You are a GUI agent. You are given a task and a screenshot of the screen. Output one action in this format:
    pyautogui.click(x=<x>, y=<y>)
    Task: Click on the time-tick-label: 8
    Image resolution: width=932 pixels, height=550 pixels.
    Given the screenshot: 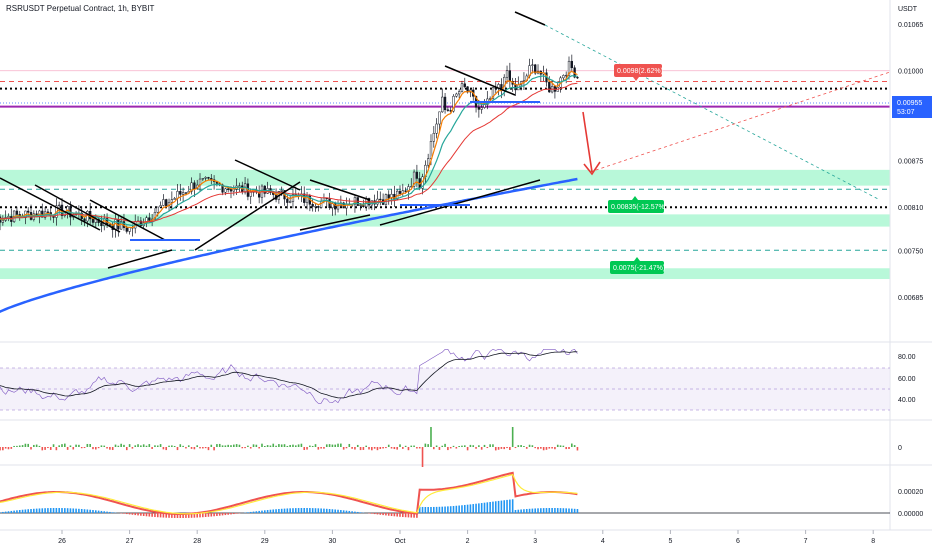 What is the action you would take?
    pyautogui.click(x=873, y=541)
    